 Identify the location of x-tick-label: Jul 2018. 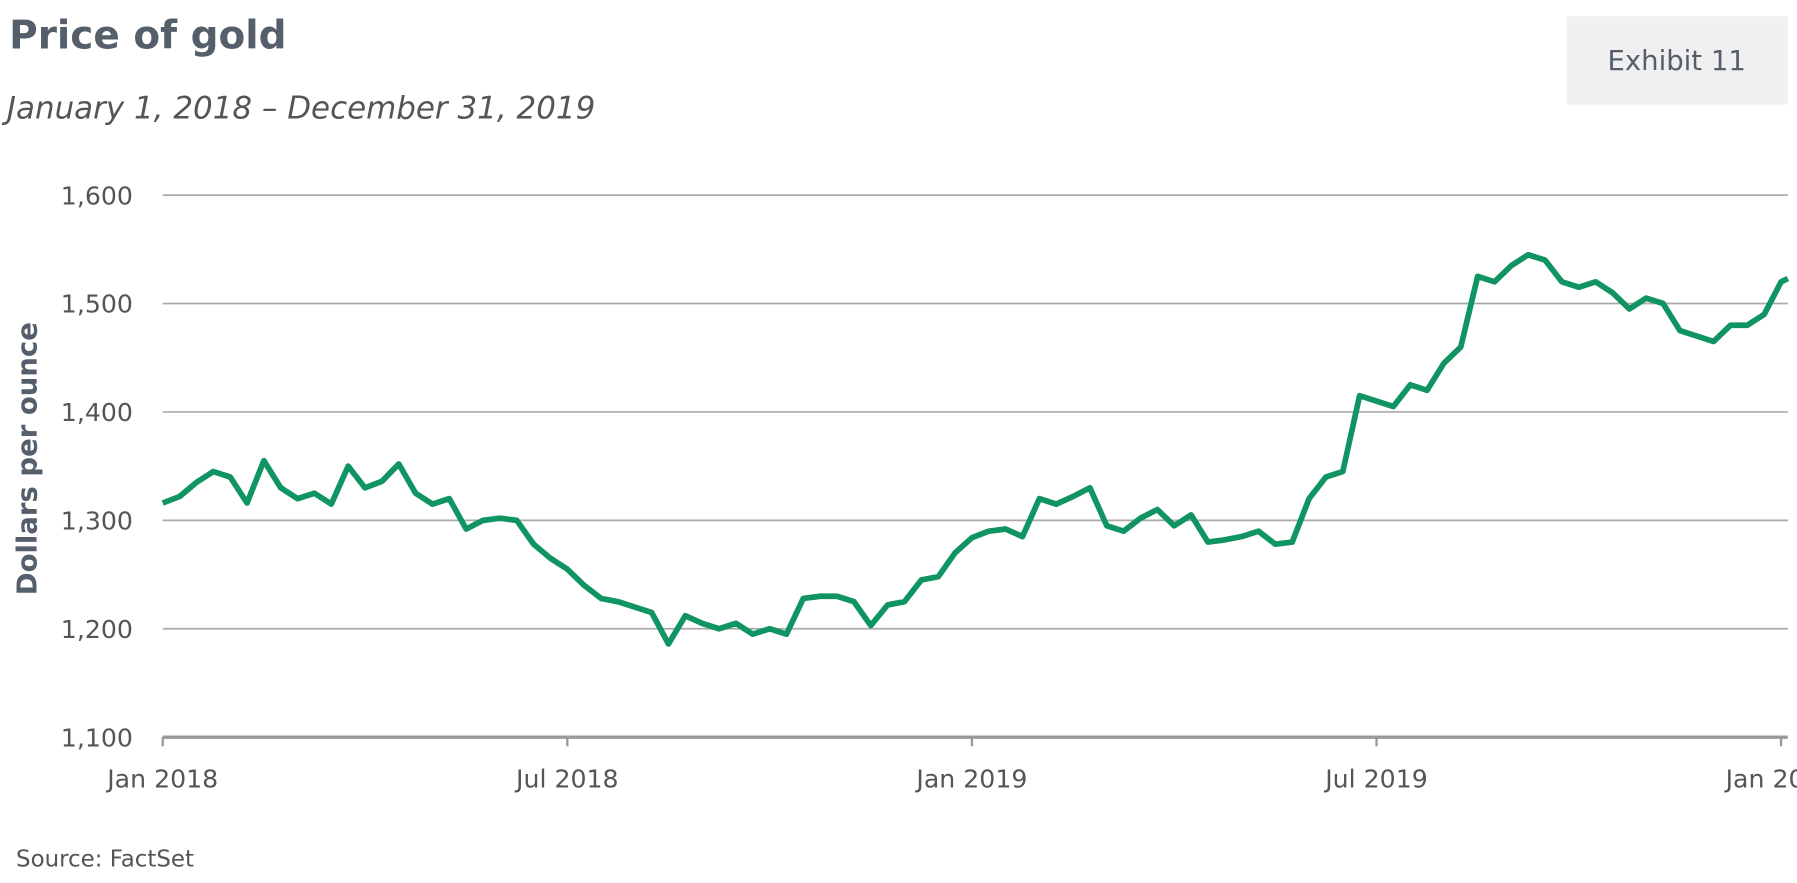
(566, 779).